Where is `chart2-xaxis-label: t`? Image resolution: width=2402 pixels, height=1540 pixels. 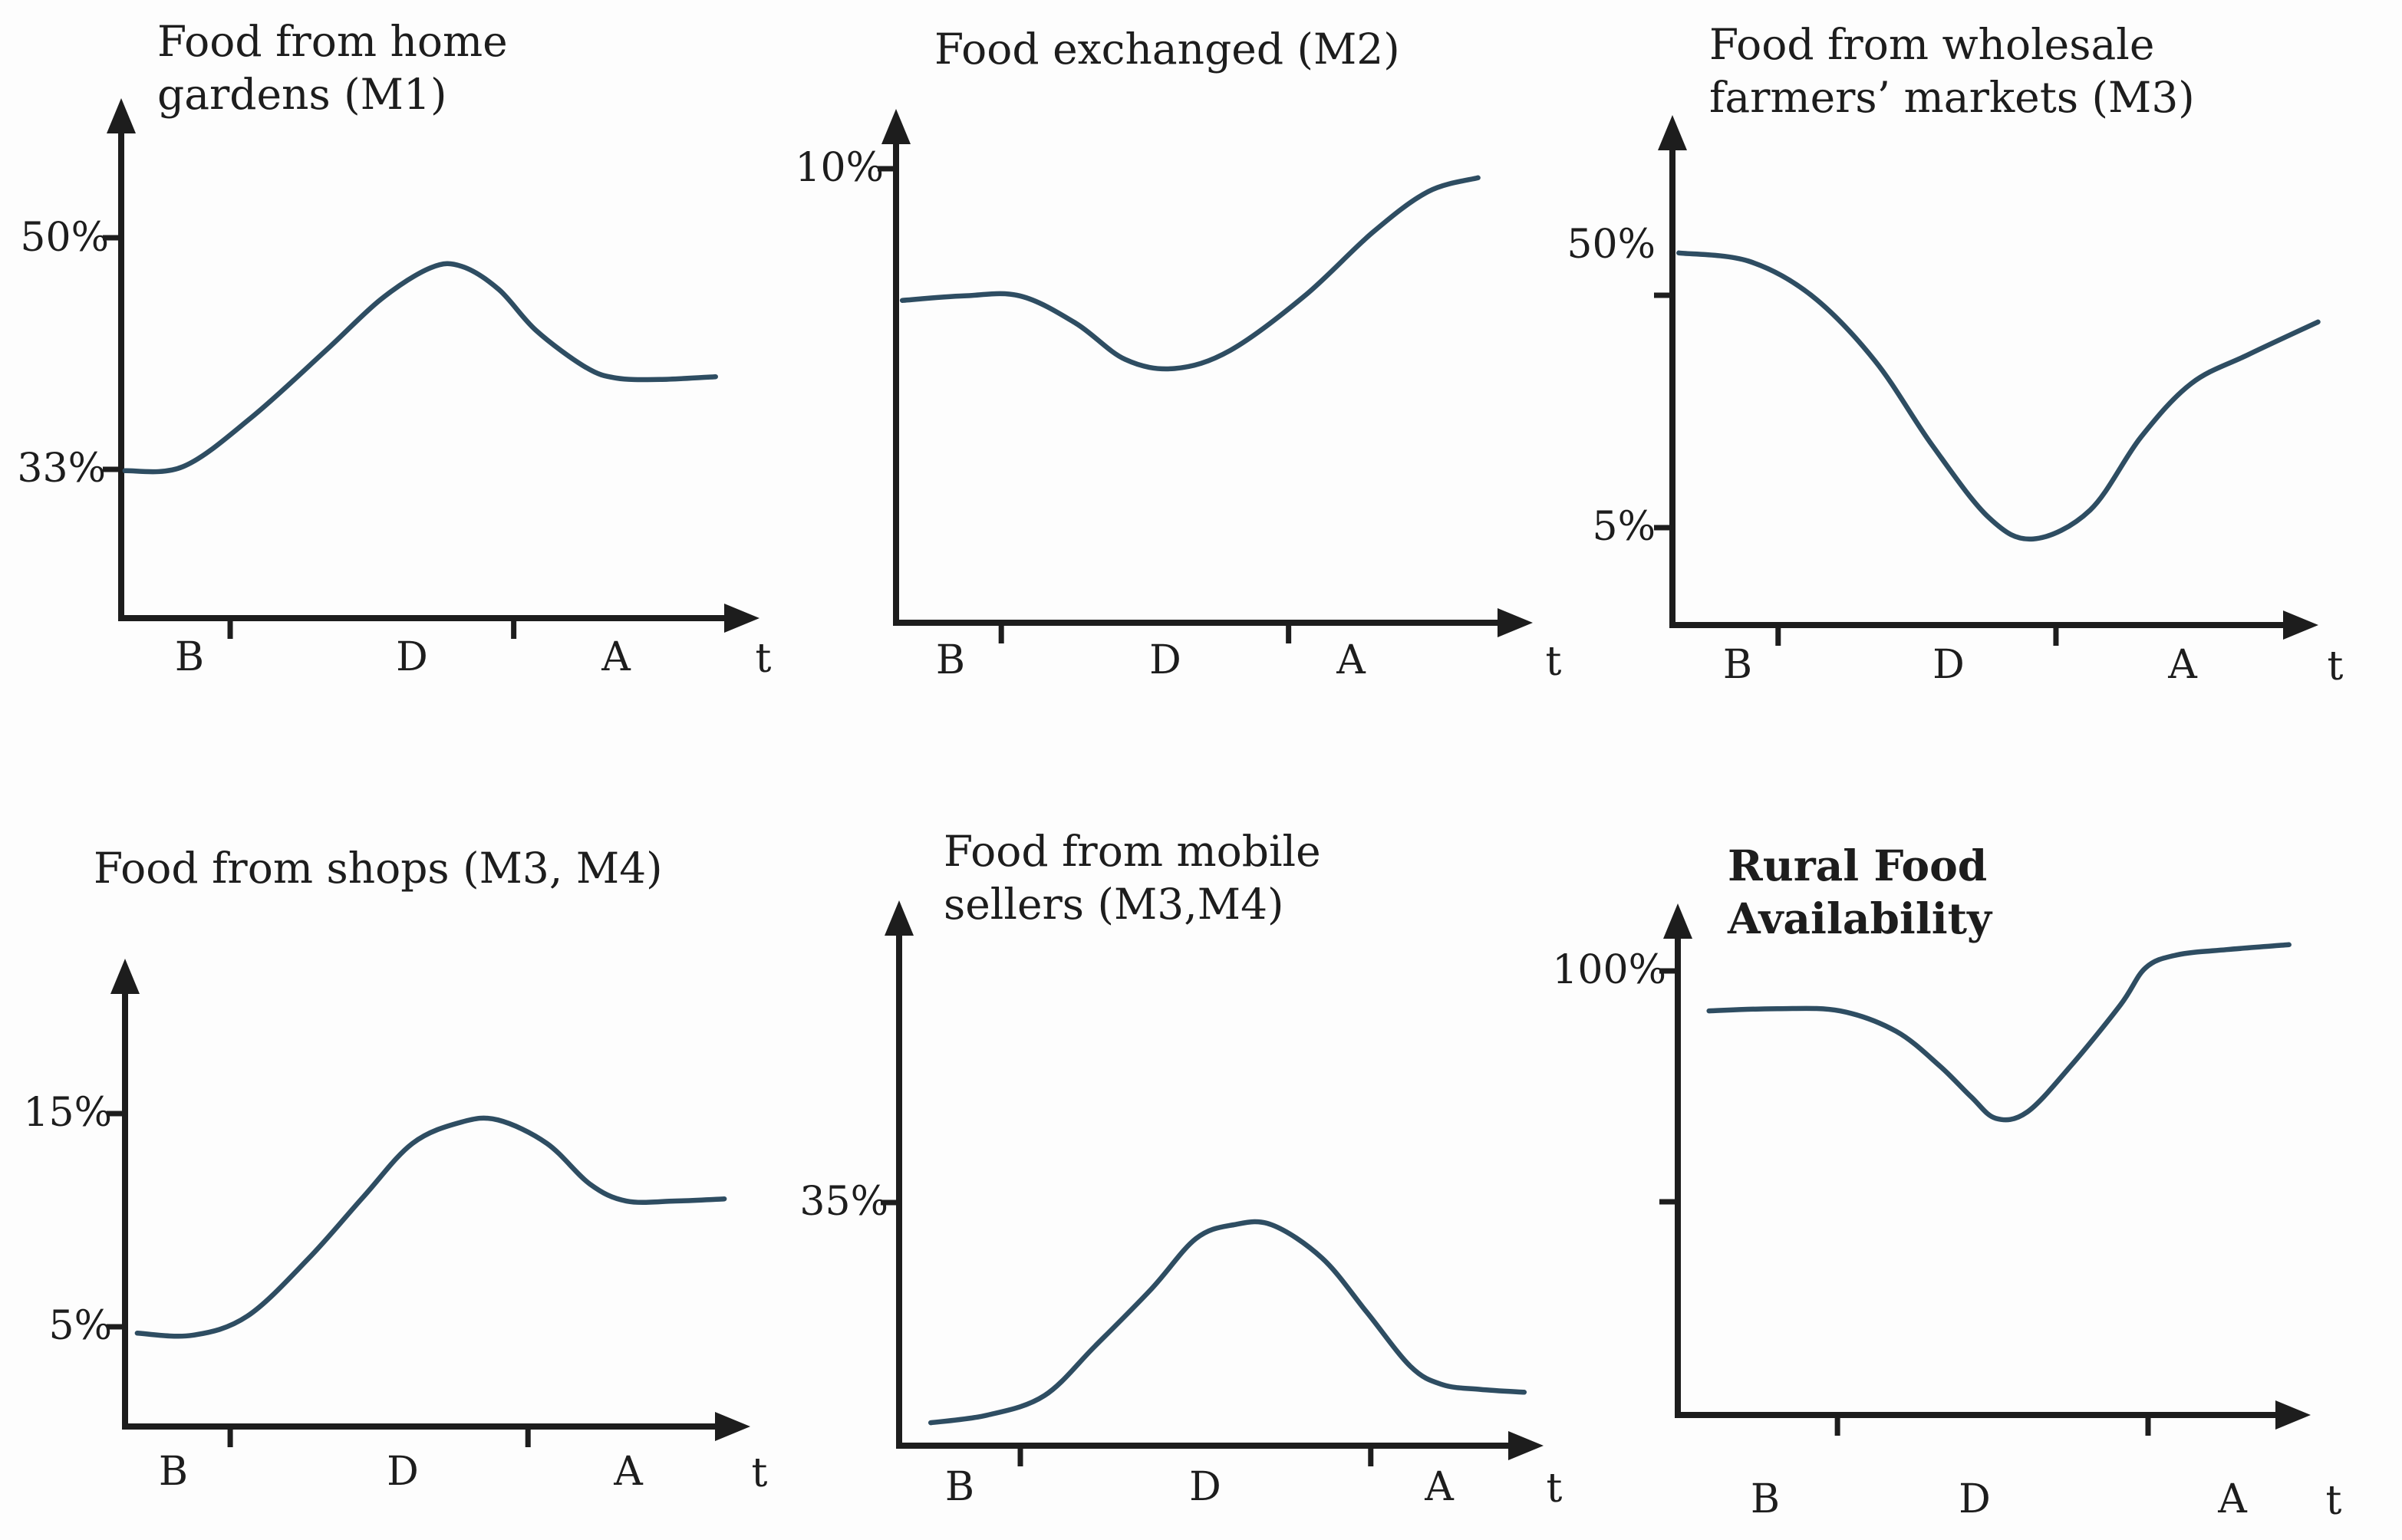
chart2-xaxis-label: t is located at coordinates (1553, 662).